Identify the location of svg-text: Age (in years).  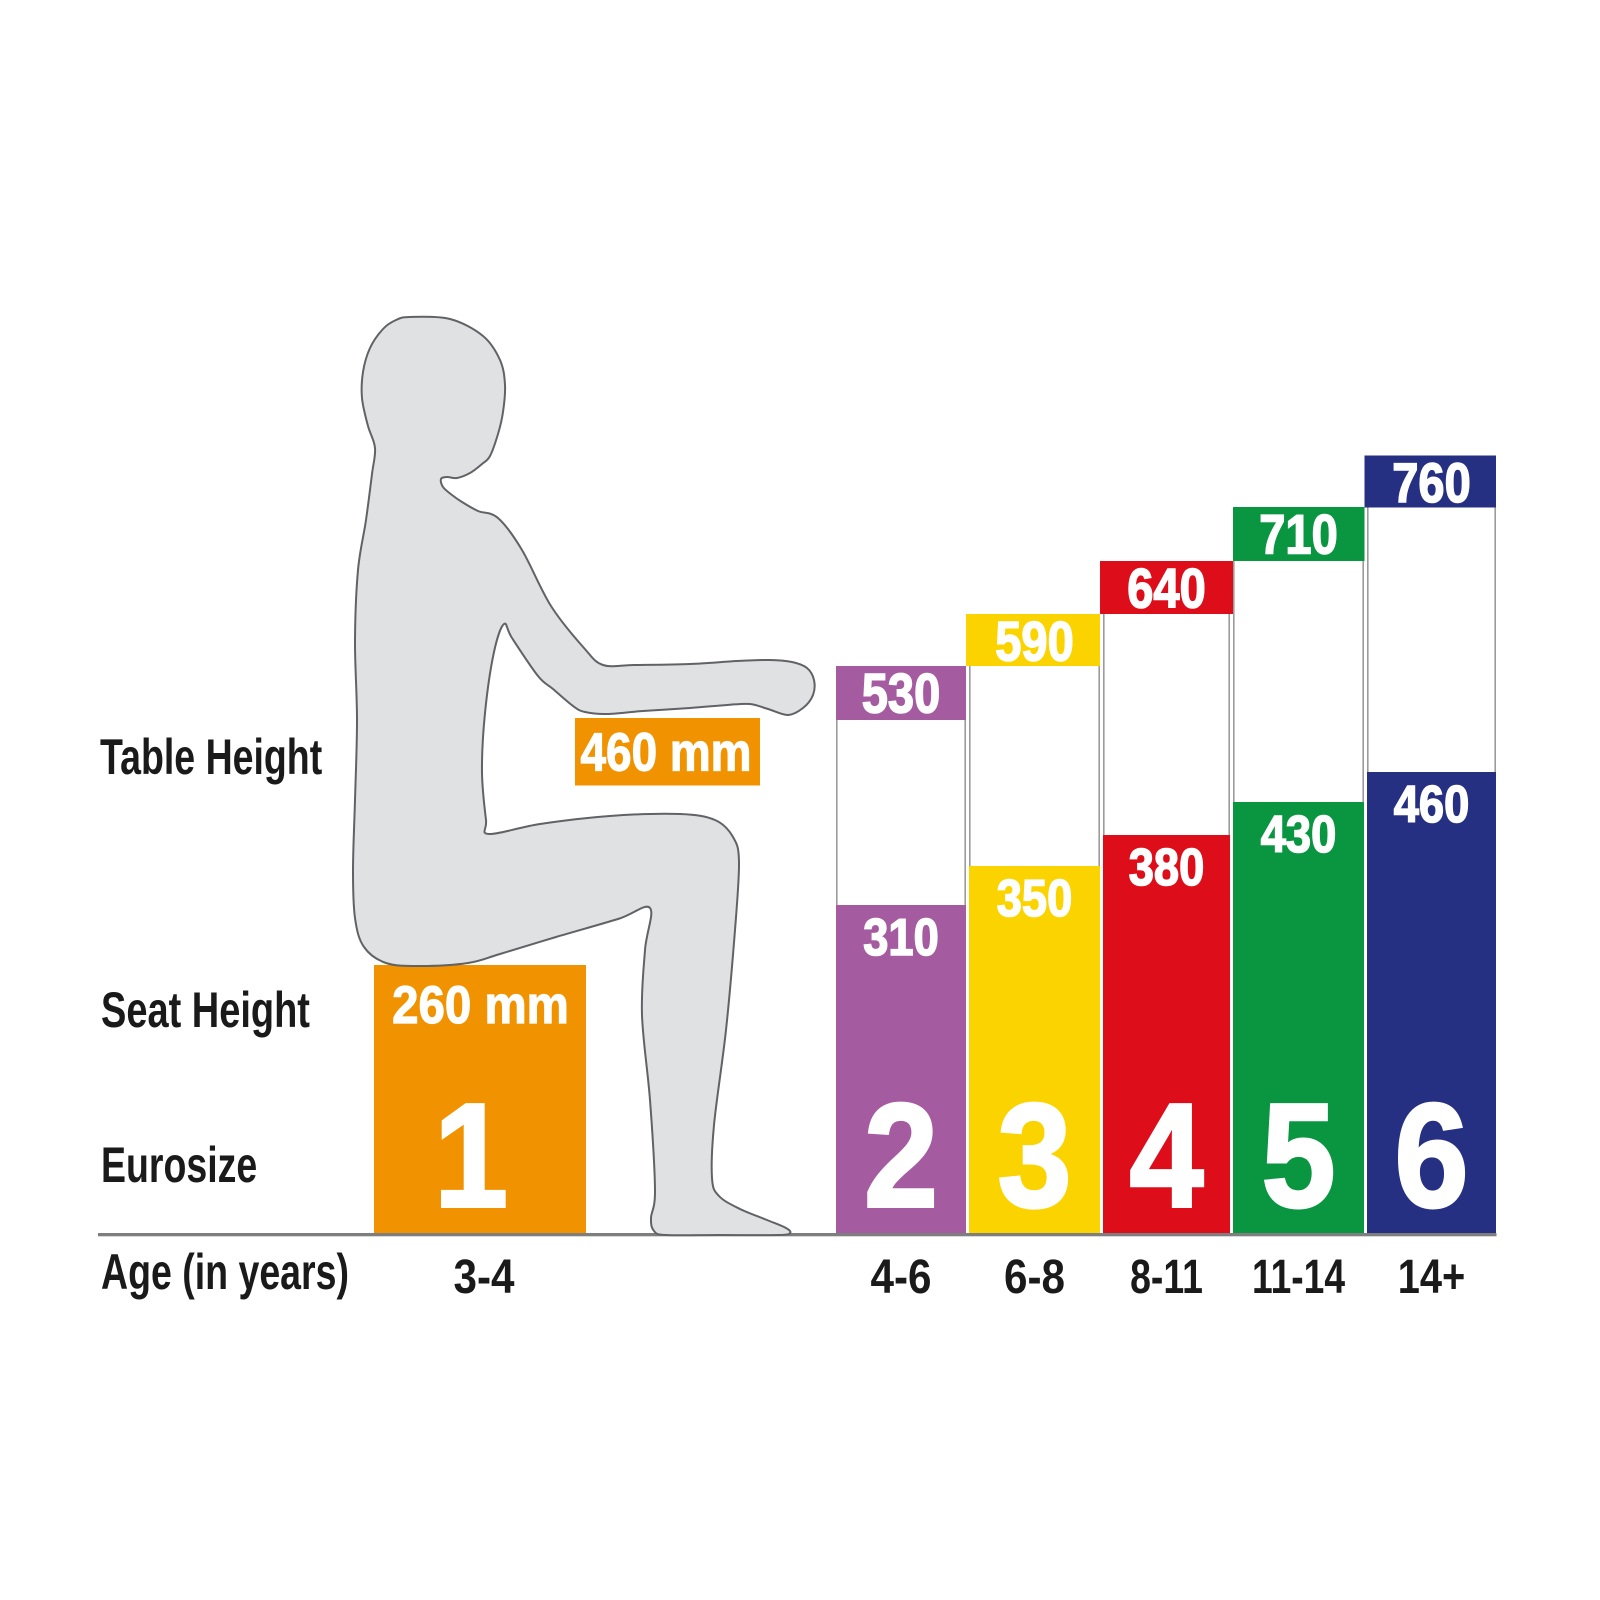
(225, 1272).